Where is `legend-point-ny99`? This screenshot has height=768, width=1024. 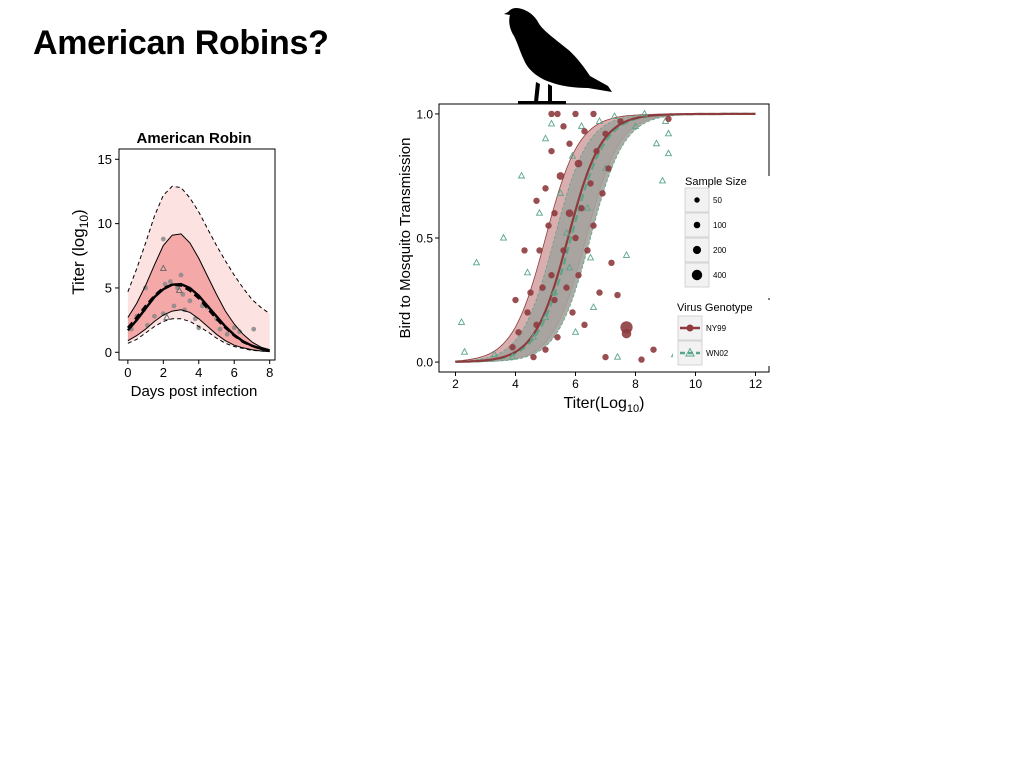
legend-point-ny99 is located at coordinates (690, 328).